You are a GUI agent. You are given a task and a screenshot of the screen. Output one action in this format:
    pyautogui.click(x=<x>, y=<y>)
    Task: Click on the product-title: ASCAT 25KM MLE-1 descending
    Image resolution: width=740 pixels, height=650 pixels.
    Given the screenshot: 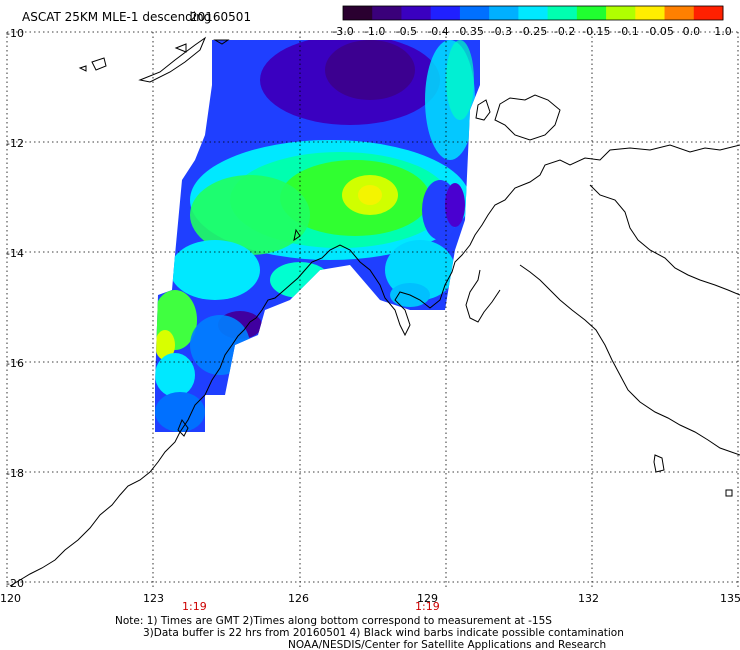 What is the action you would take?
    pyautogui.click(x=116, y=17)
    